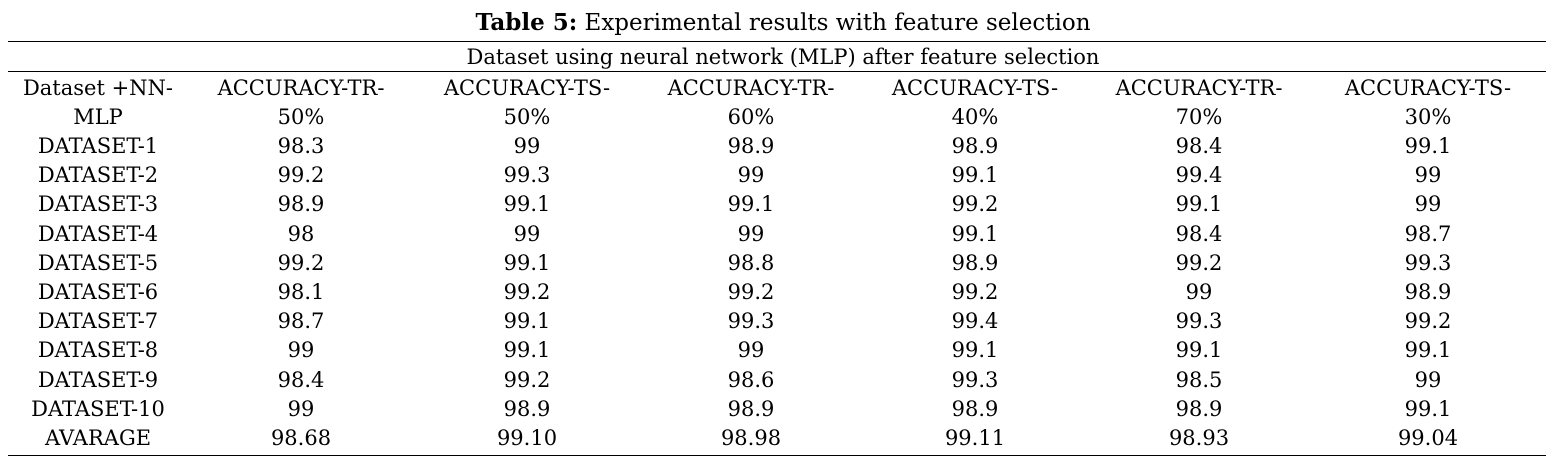 Image resolution: width=1566 pixels, height=462 pixels. Describe the element at coordinates (777, 438) in the screenshot. I see `table-row: AVARAGE 98.68 99.10 98.98 99.11 98.93 99.04` at that location.